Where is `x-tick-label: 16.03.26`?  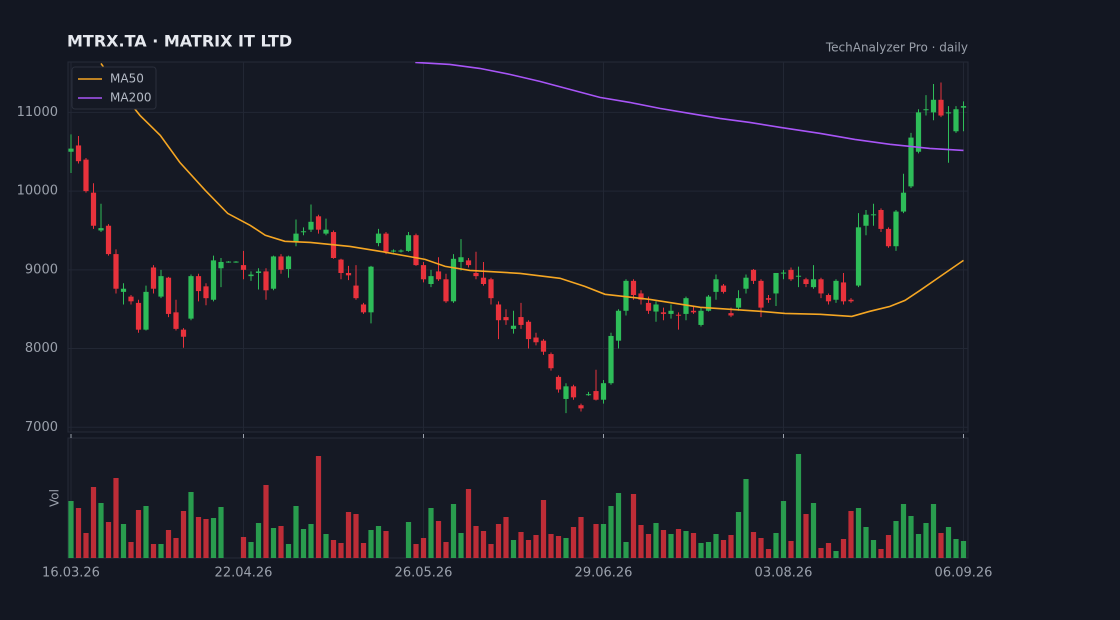 x-tick-label: 16.03.26 is located at coordinates (71, 573).